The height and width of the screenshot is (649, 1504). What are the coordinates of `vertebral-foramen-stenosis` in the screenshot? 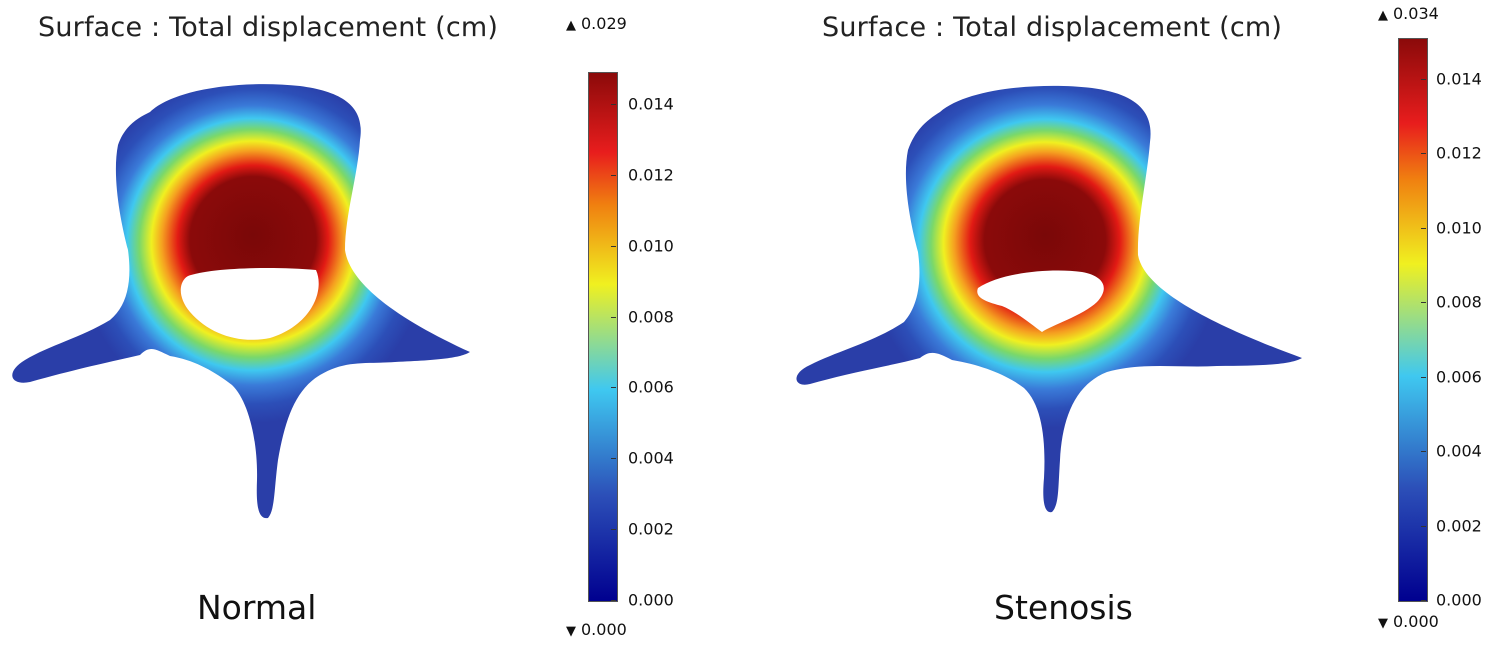 It's located at (1040, 301).